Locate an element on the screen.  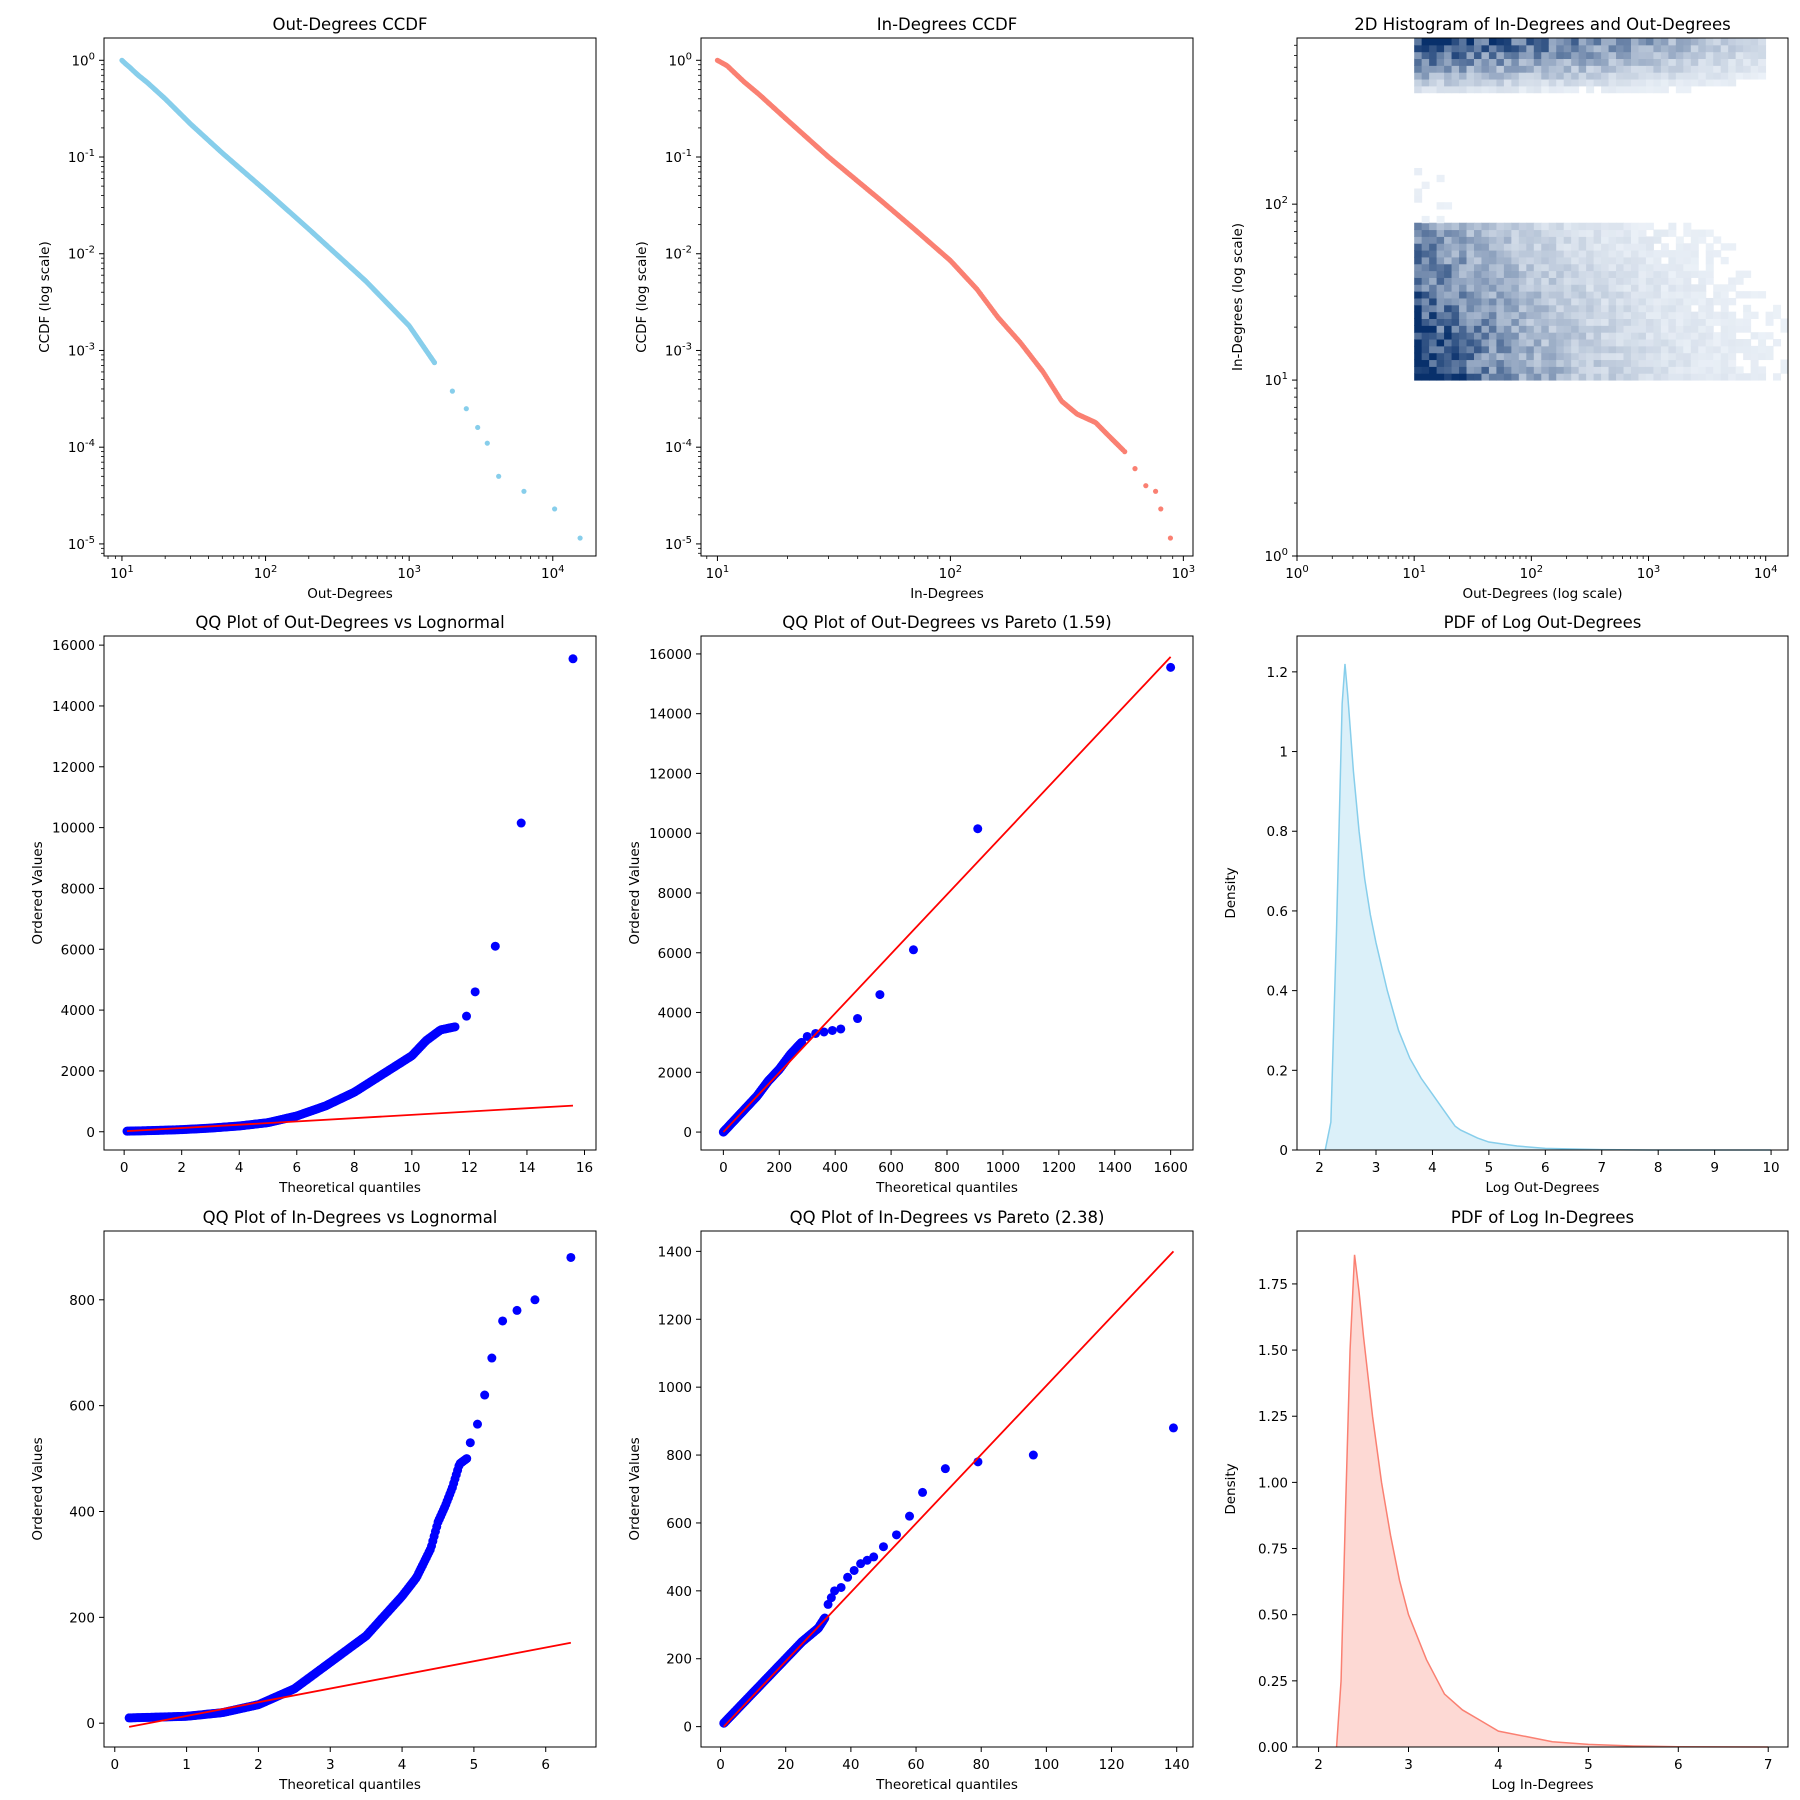
x-tick-label: 80 is located at coordinates (981, 1765).